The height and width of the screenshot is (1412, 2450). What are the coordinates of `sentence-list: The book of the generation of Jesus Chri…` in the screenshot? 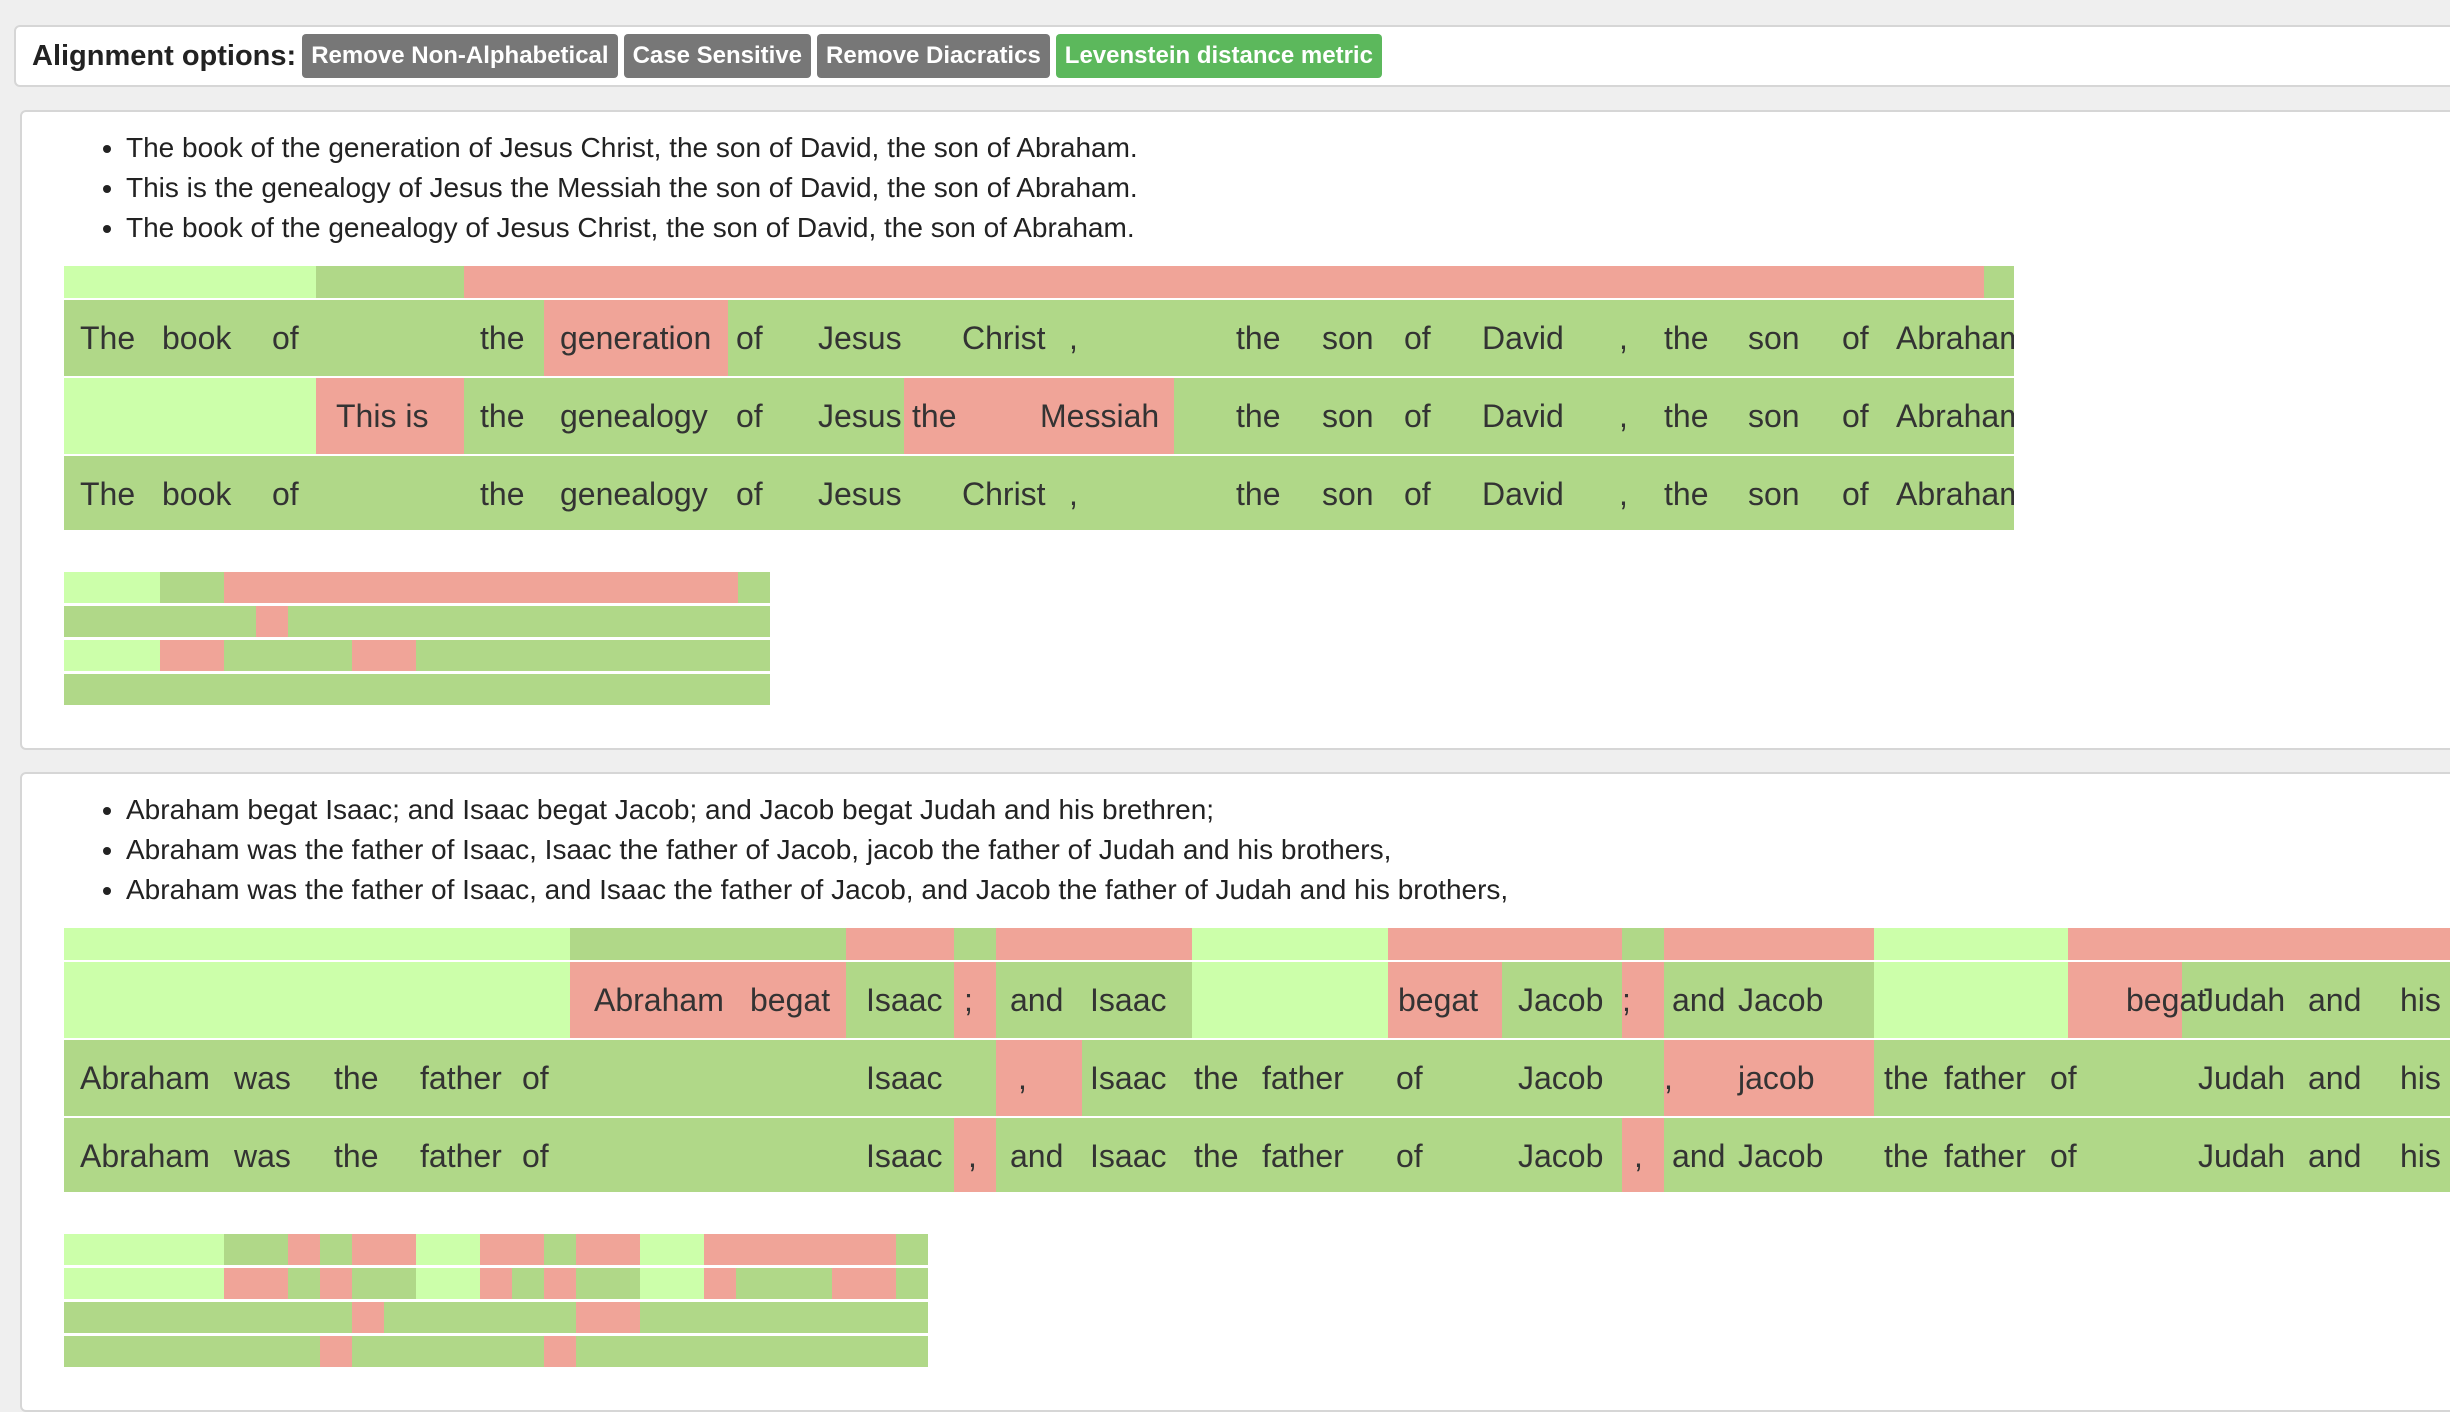 It's located at (632, 188).